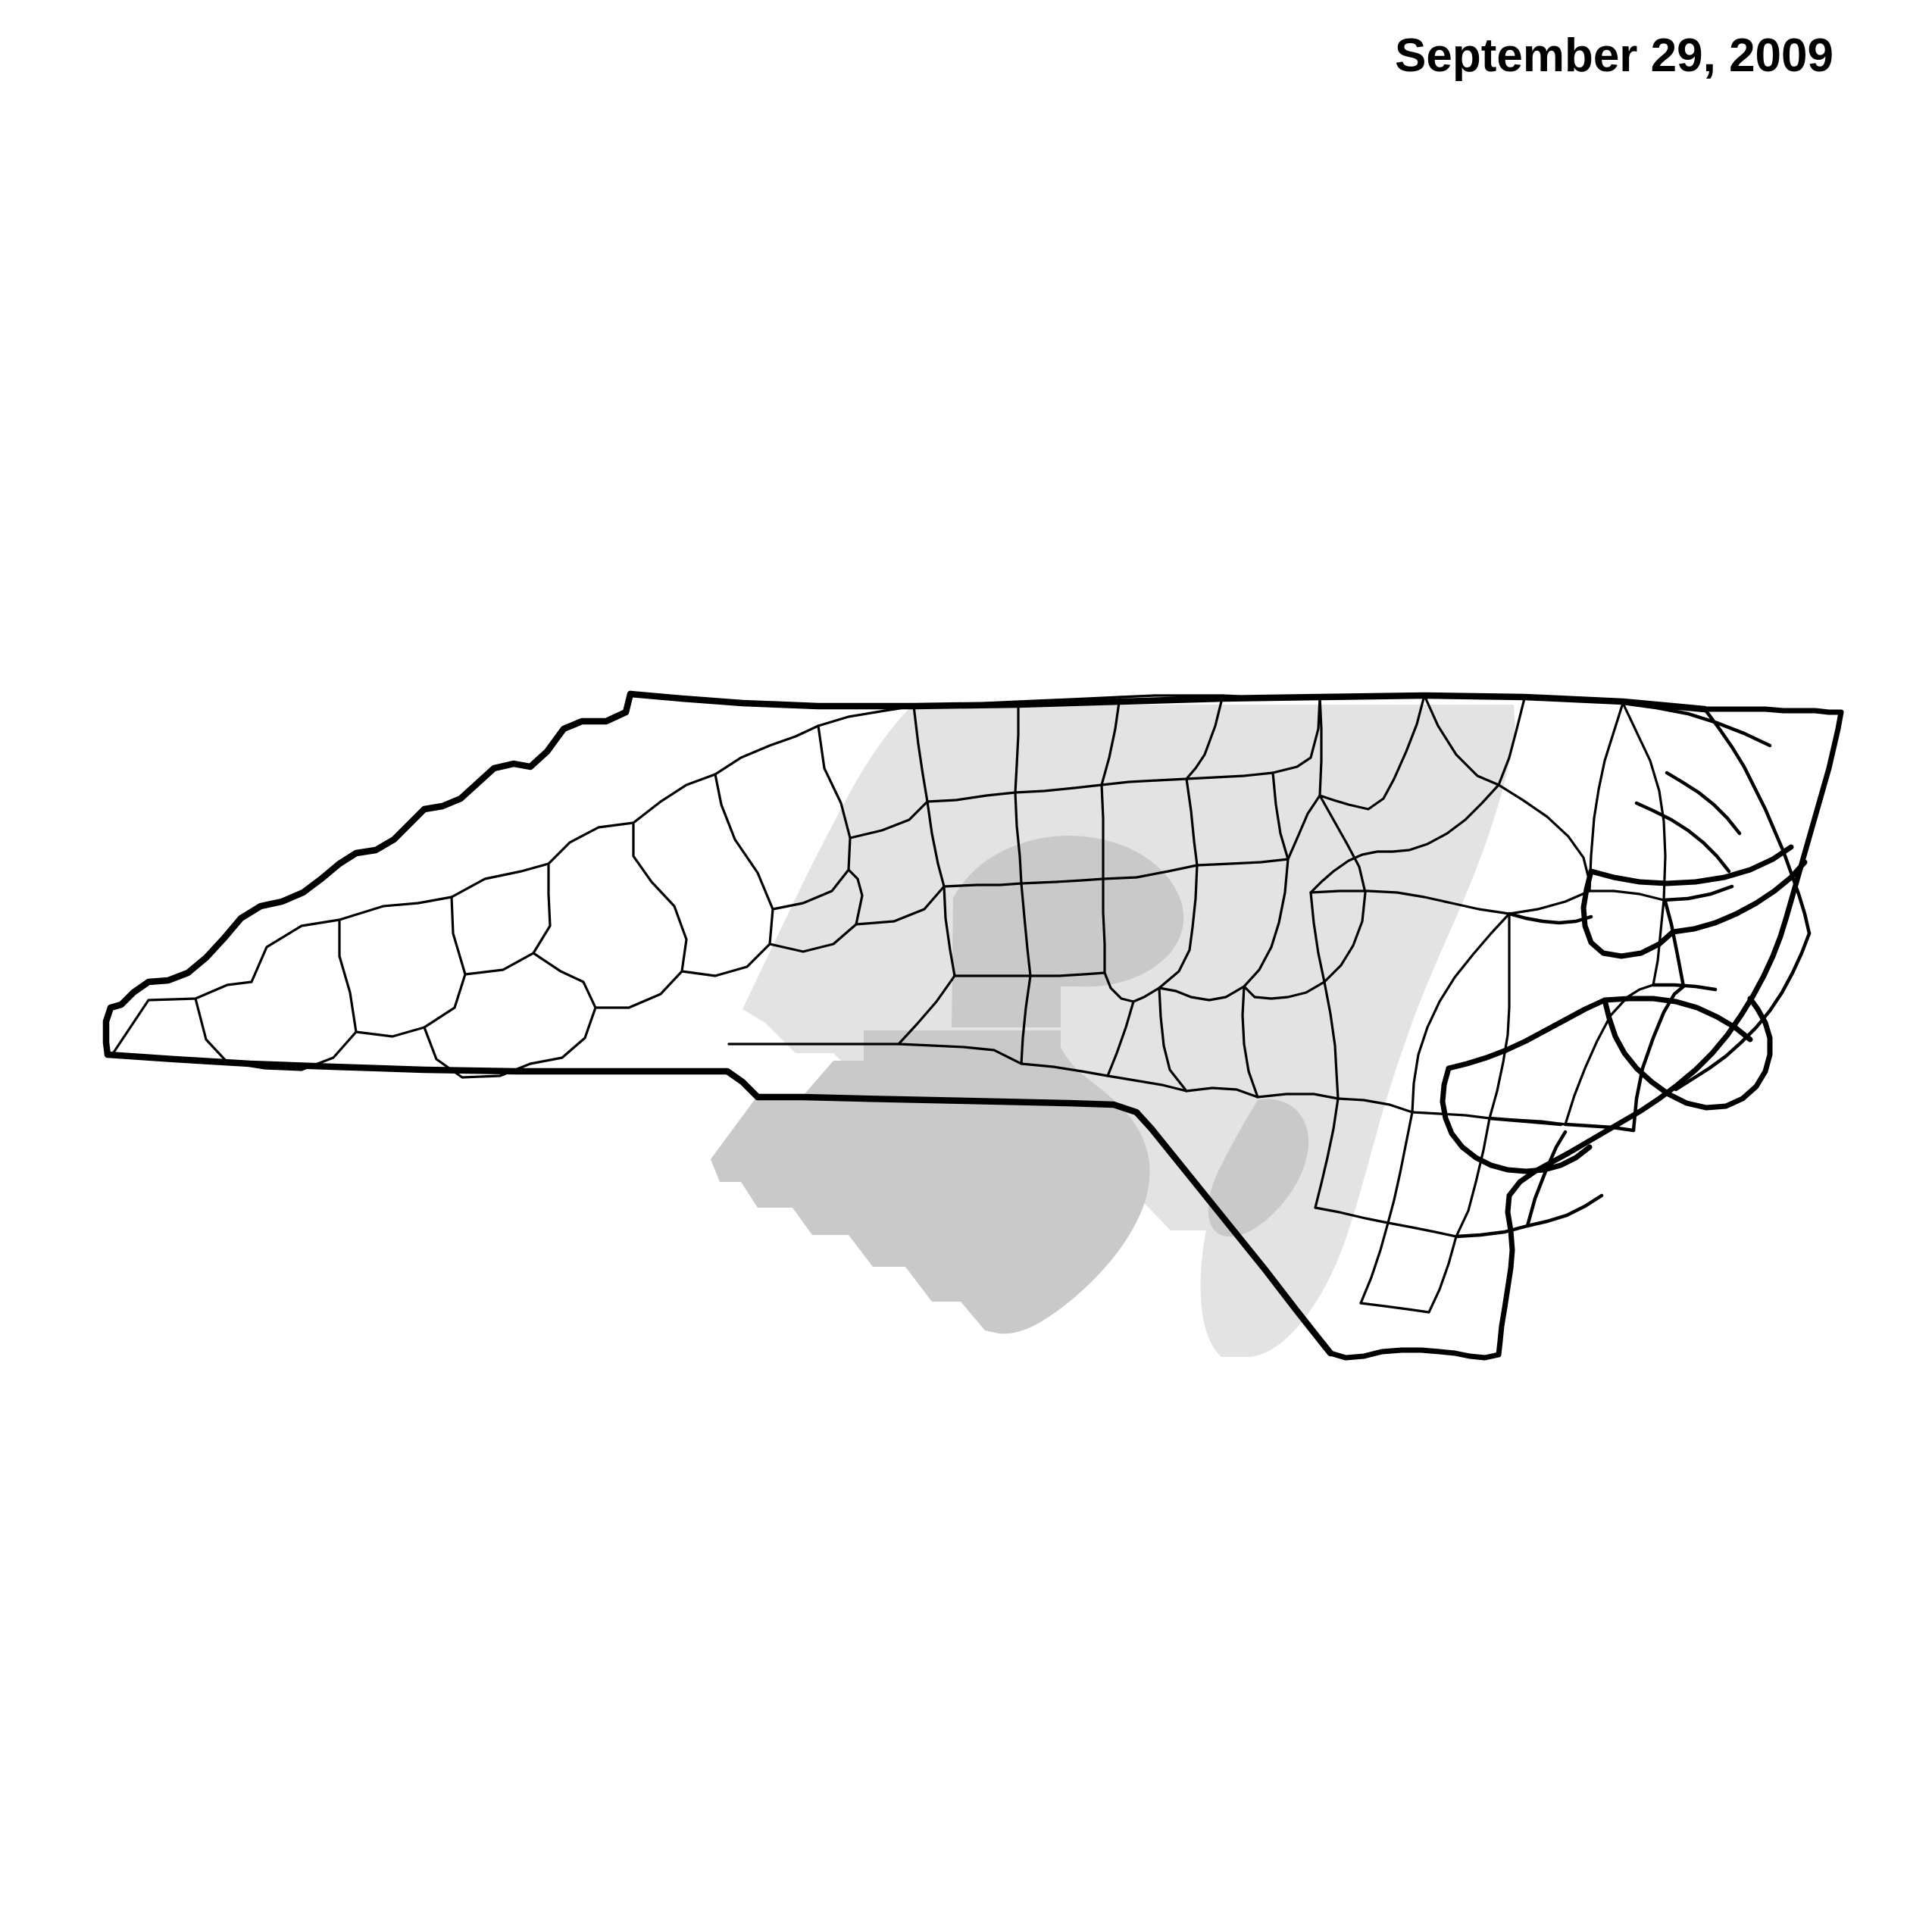  I want to click on state-southeast-diagonal, so click(1241, 1241).